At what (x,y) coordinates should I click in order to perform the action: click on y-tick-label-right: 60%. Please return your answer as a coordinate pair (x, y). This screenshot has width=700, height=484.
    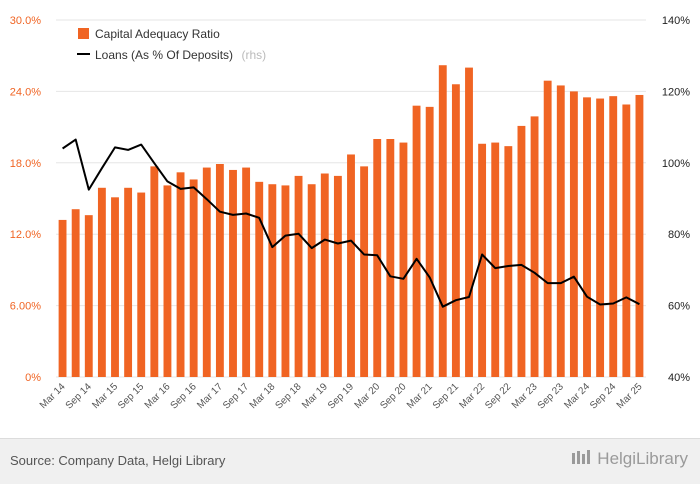
    Looking at the image, I should click on (679, 307).